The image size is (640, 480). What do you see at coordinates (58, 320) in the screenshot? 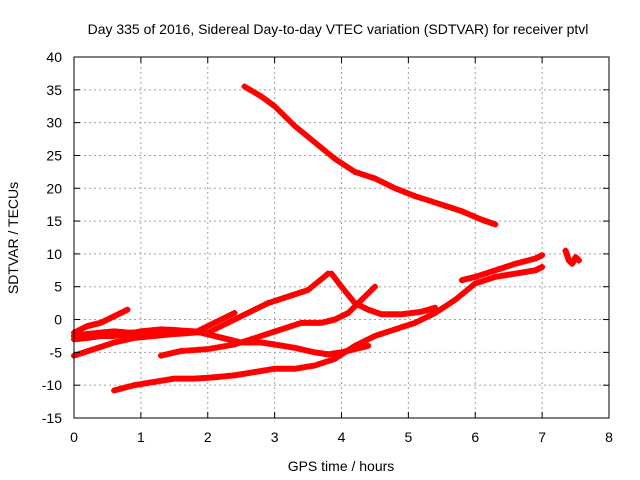
I see `y-tick-label: 0` at bounding box center [58, 320].